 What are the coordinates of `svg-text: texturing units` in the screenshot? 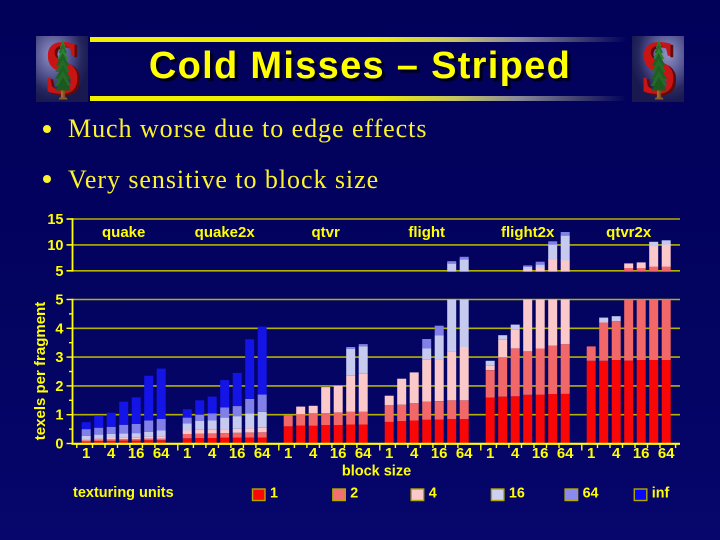 It's located at (123, 493).